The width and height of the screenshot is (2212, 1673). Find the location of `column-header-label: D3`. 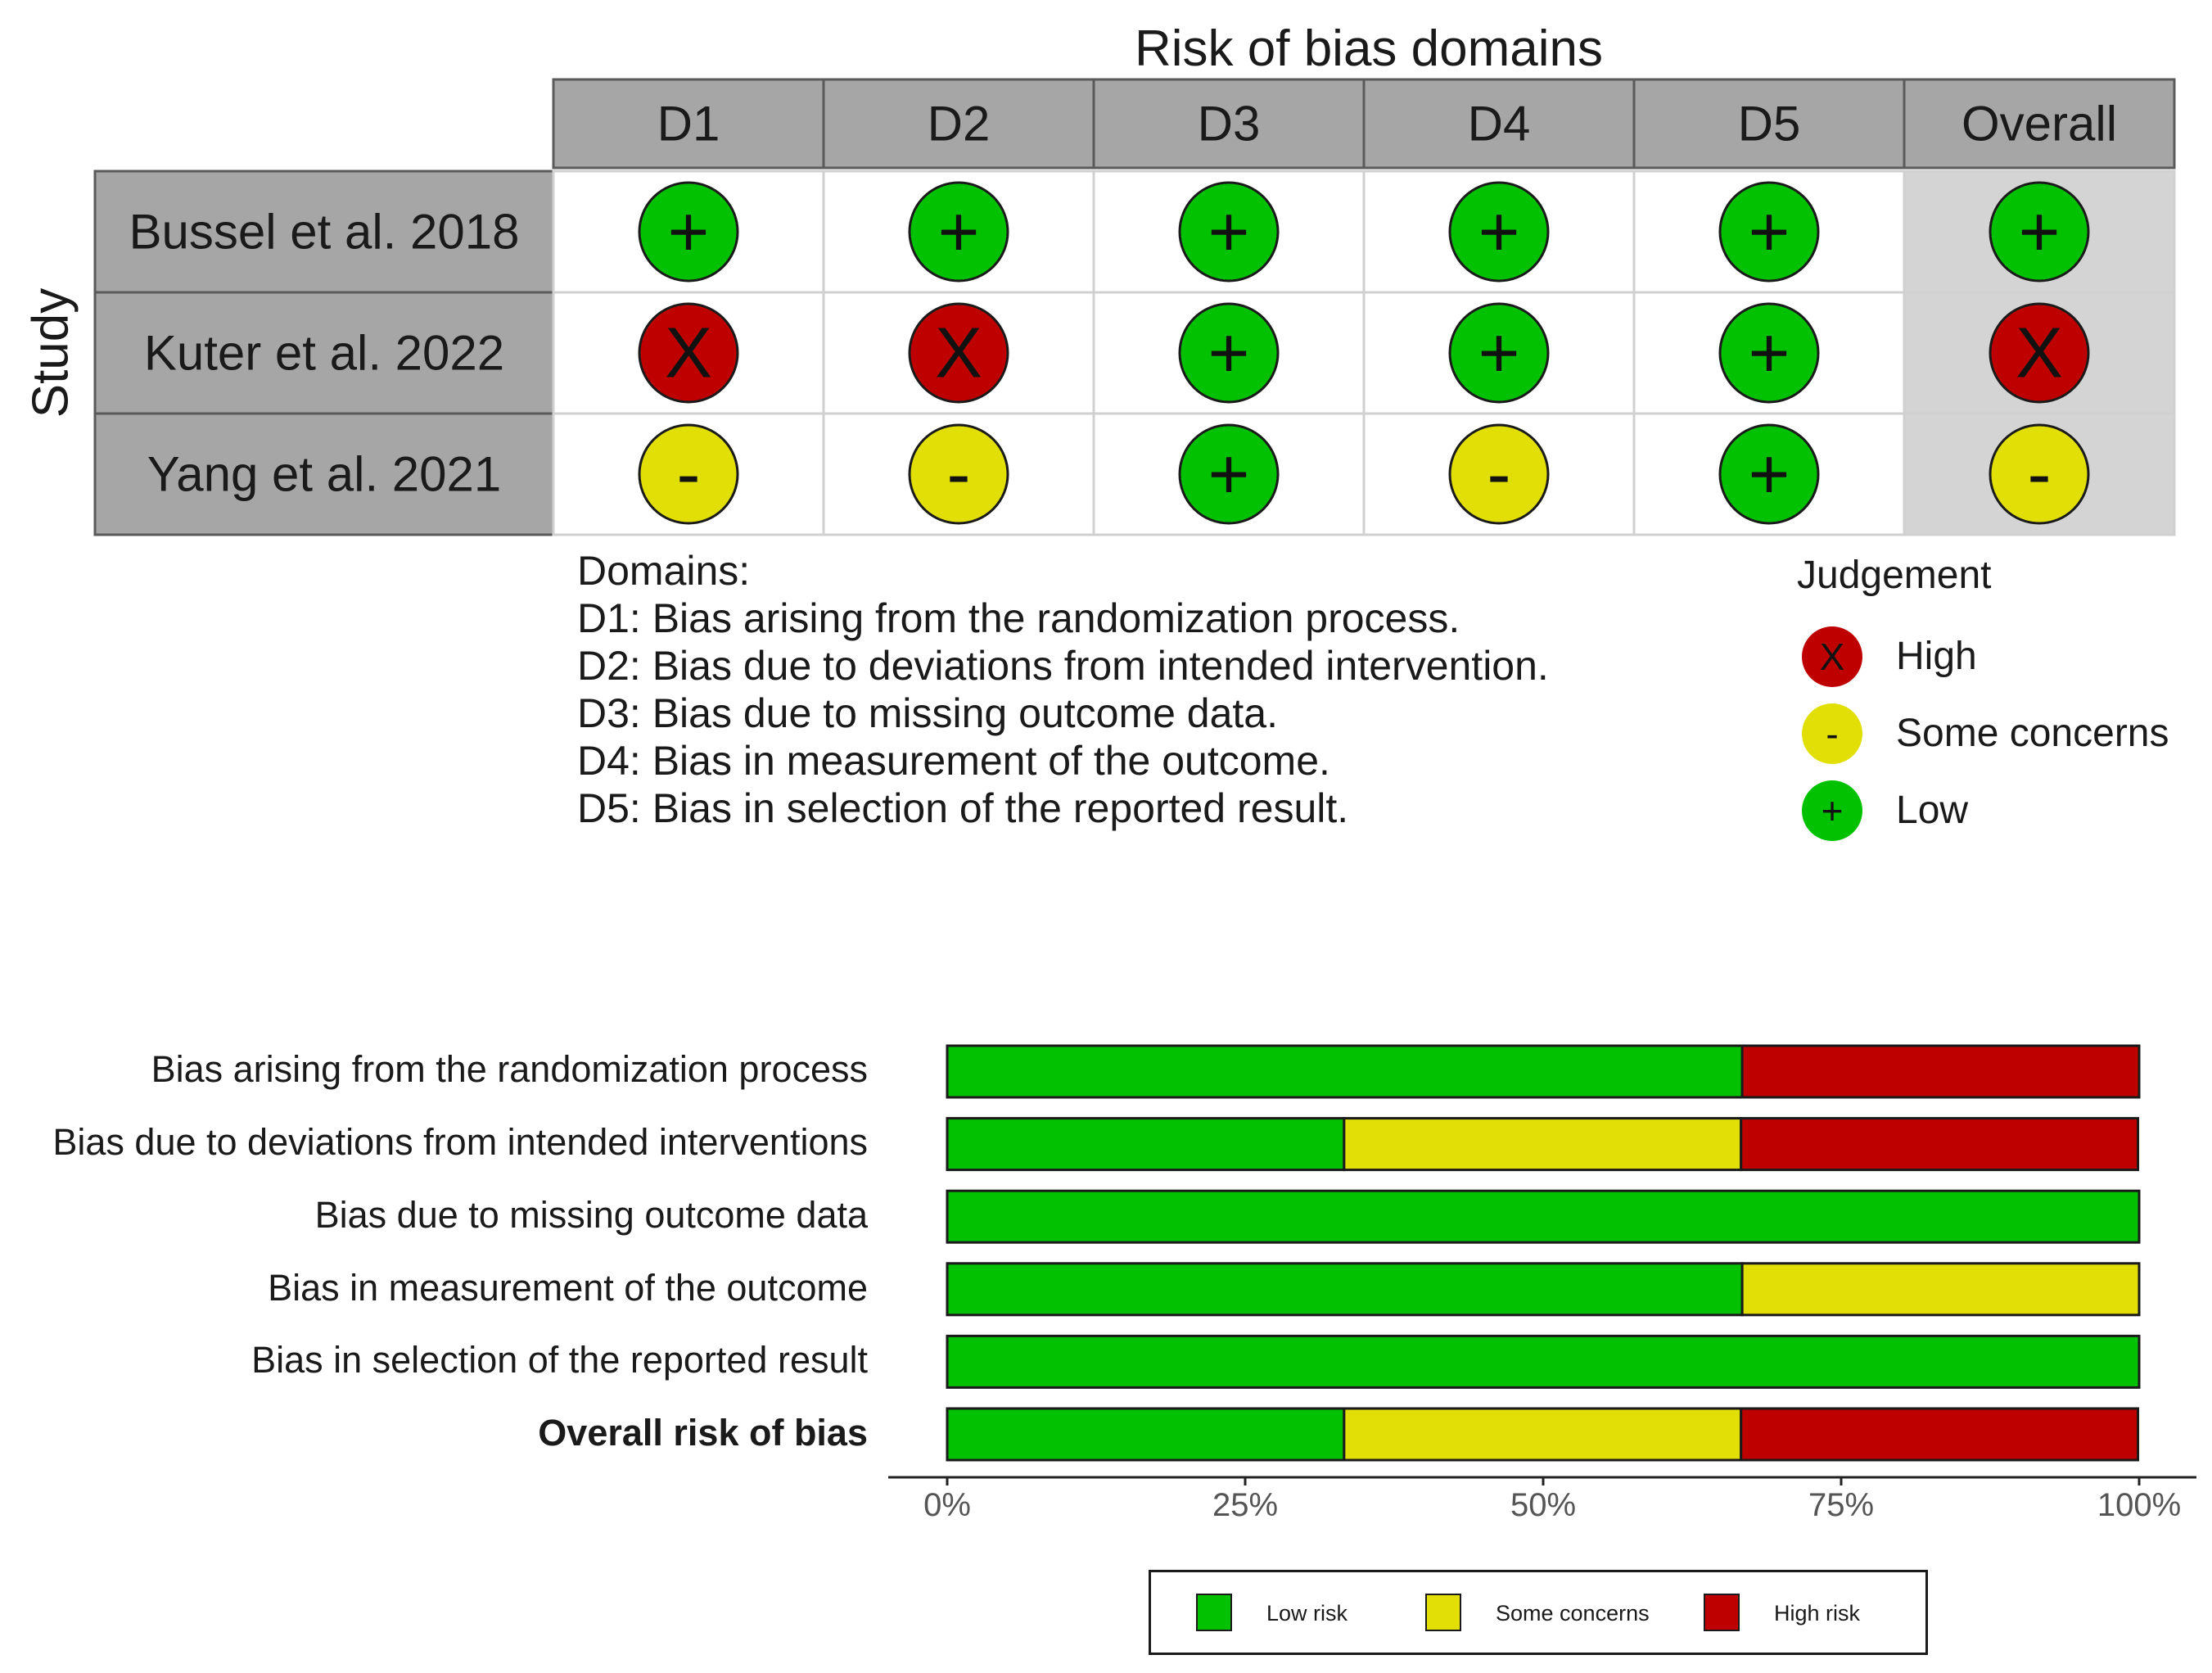

column-header-label: D3 is located at coordinates (1229, 124).